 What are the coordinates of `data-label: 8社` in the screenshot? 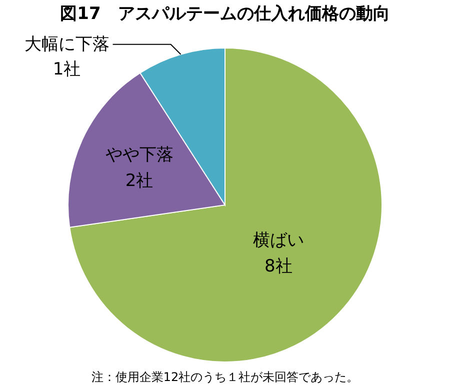 It's located at (278, 266).